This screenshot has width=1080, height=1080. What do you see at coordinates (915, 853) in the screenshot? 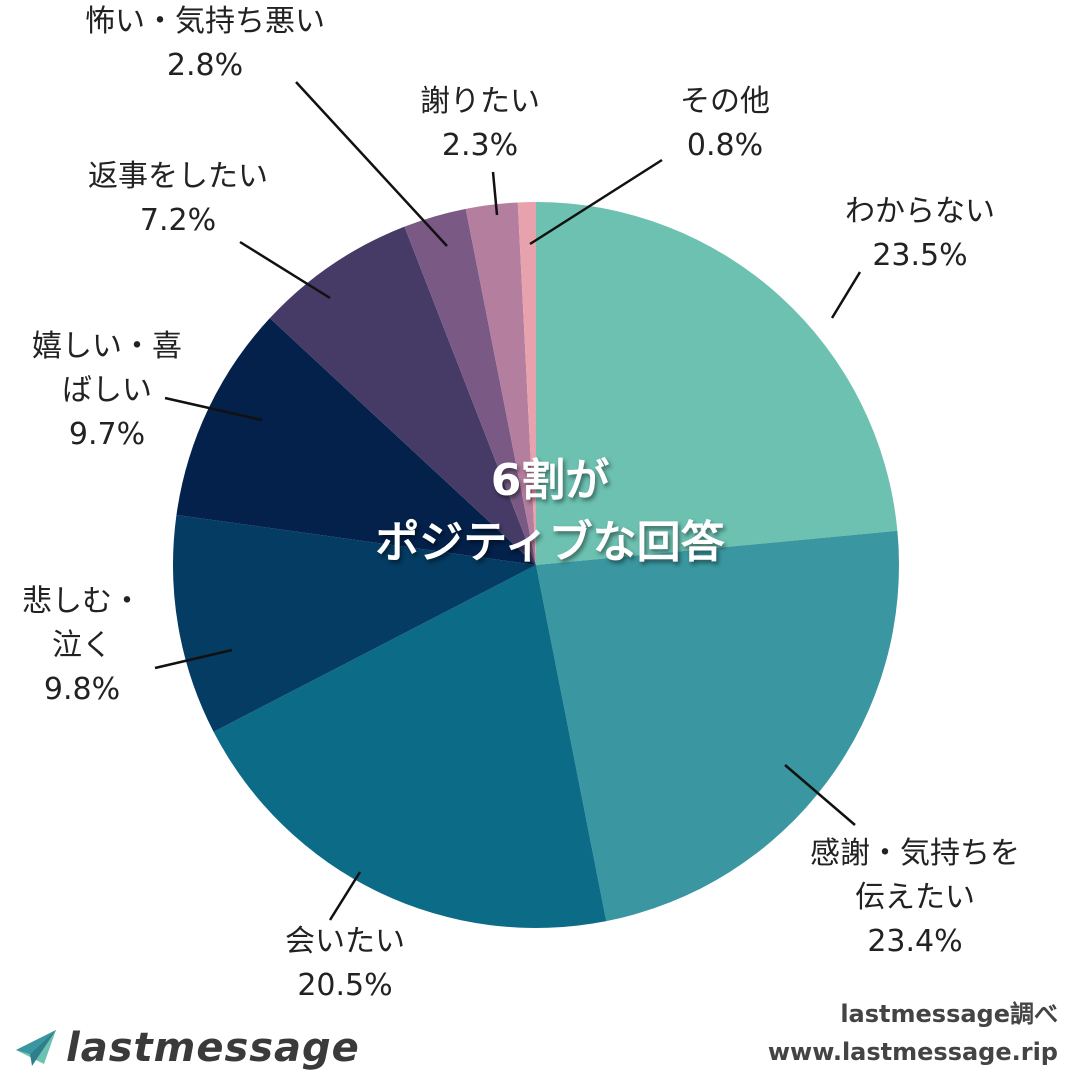
I see `slice-label-text: 感謝・気持ちを` at bounding box center [915, 853].